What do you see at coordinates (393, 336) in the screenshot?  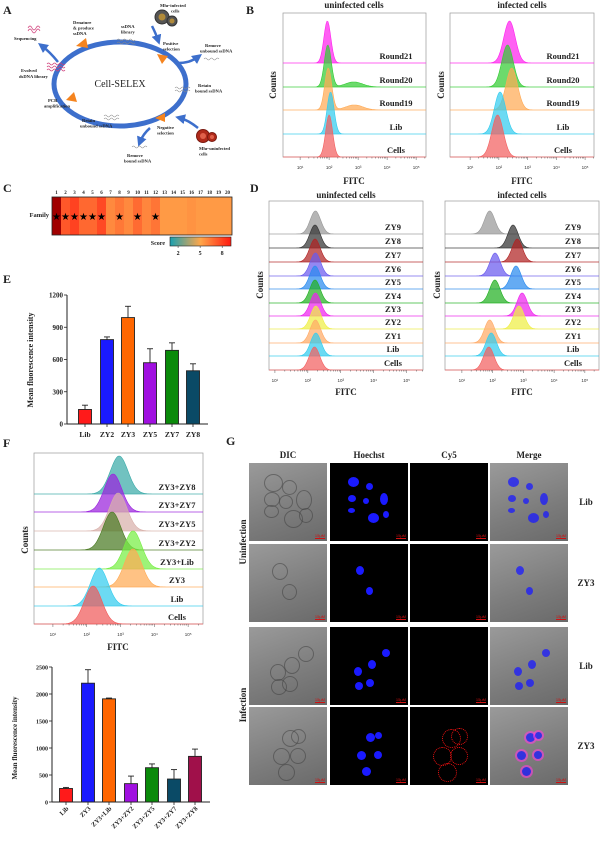 I see `series-label: ZY1` at bounding box center [393, 336].